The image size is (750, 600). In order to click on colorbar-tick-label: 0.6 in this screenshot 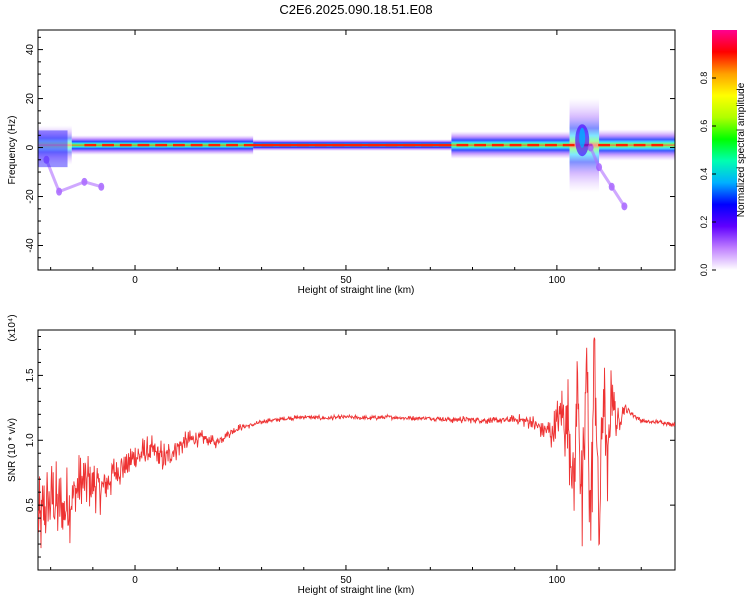, I will do `click(704, 126)`.